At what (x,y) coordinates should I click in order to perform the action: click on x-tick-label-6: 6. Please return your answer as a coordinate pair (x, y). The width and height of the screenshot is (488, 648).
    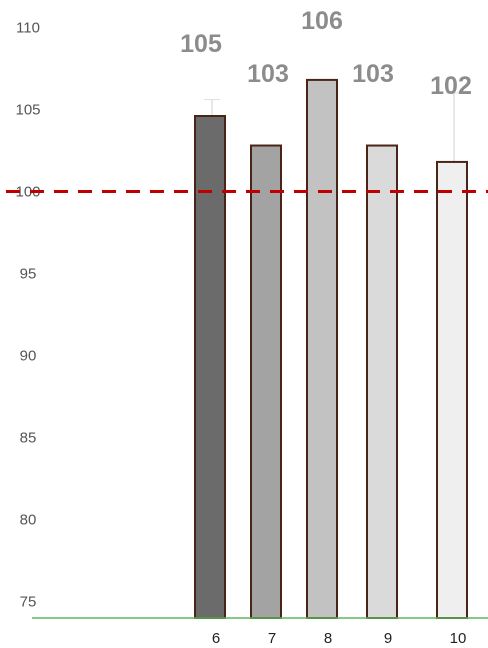
    Looking at the image, I should click on (216, 638).